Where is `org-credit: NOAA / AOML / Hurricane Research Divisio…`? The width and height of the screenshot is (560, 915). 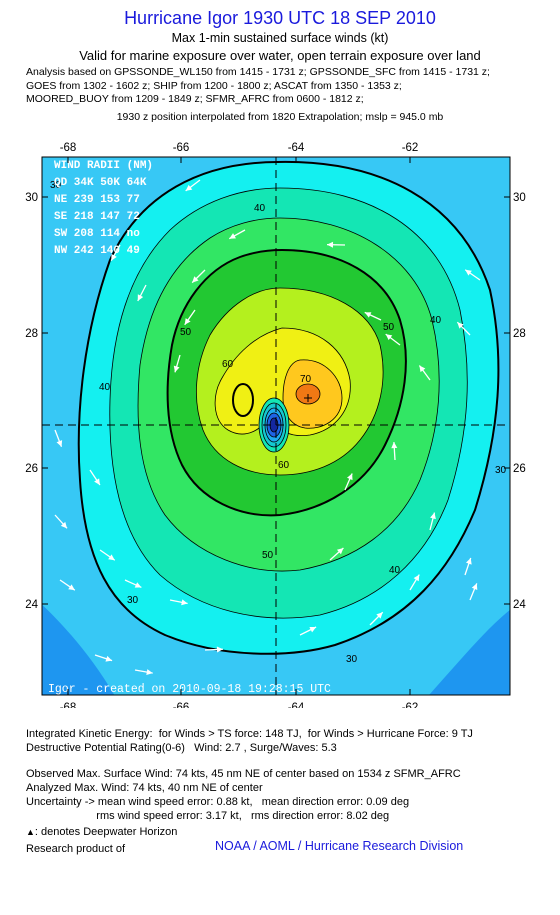 org-credit: NOAA / AOML / Hurricane Research Divisio… is located at coordinates (339, 846).